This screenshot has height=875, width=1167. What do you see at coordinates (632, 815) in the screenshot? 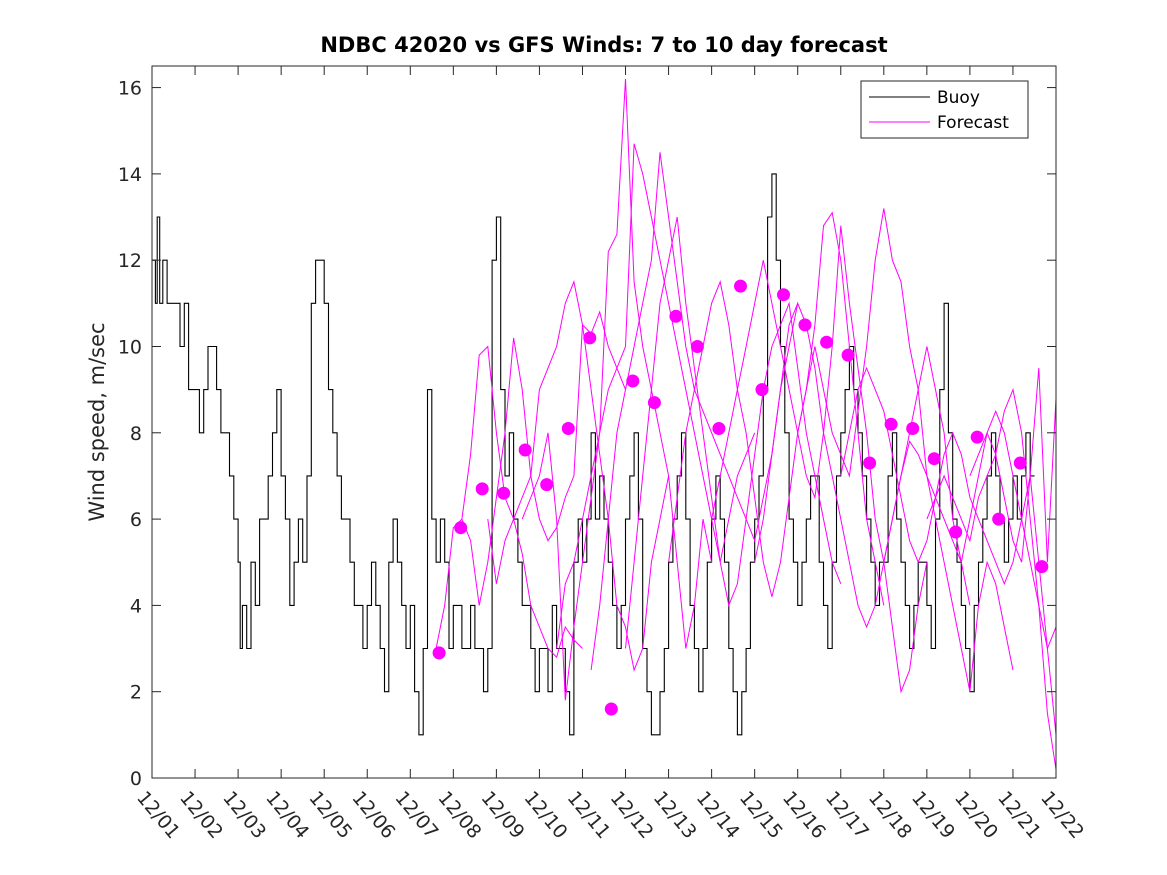
I see `x-tick-label: 12/12` at bounding box center [632, 815].